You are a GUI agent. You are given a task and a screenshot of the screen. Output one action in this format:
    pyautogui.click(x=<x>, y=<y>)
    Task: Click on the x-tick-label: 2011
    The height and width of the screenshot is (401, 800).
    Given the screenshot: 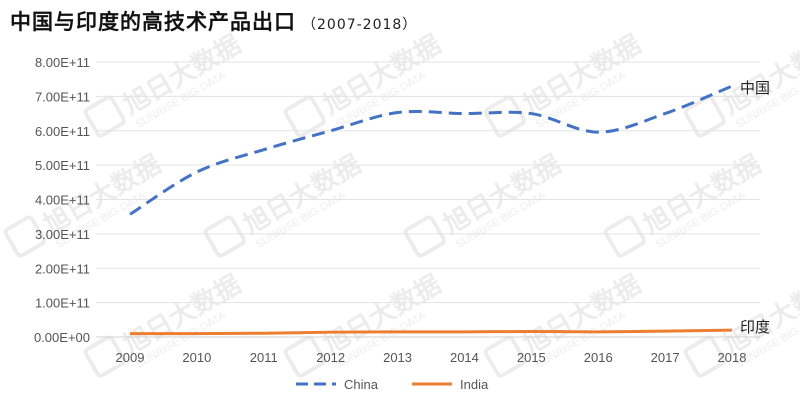 What is the action you would take?
    pyautogui.click(x=264, y=357)
    